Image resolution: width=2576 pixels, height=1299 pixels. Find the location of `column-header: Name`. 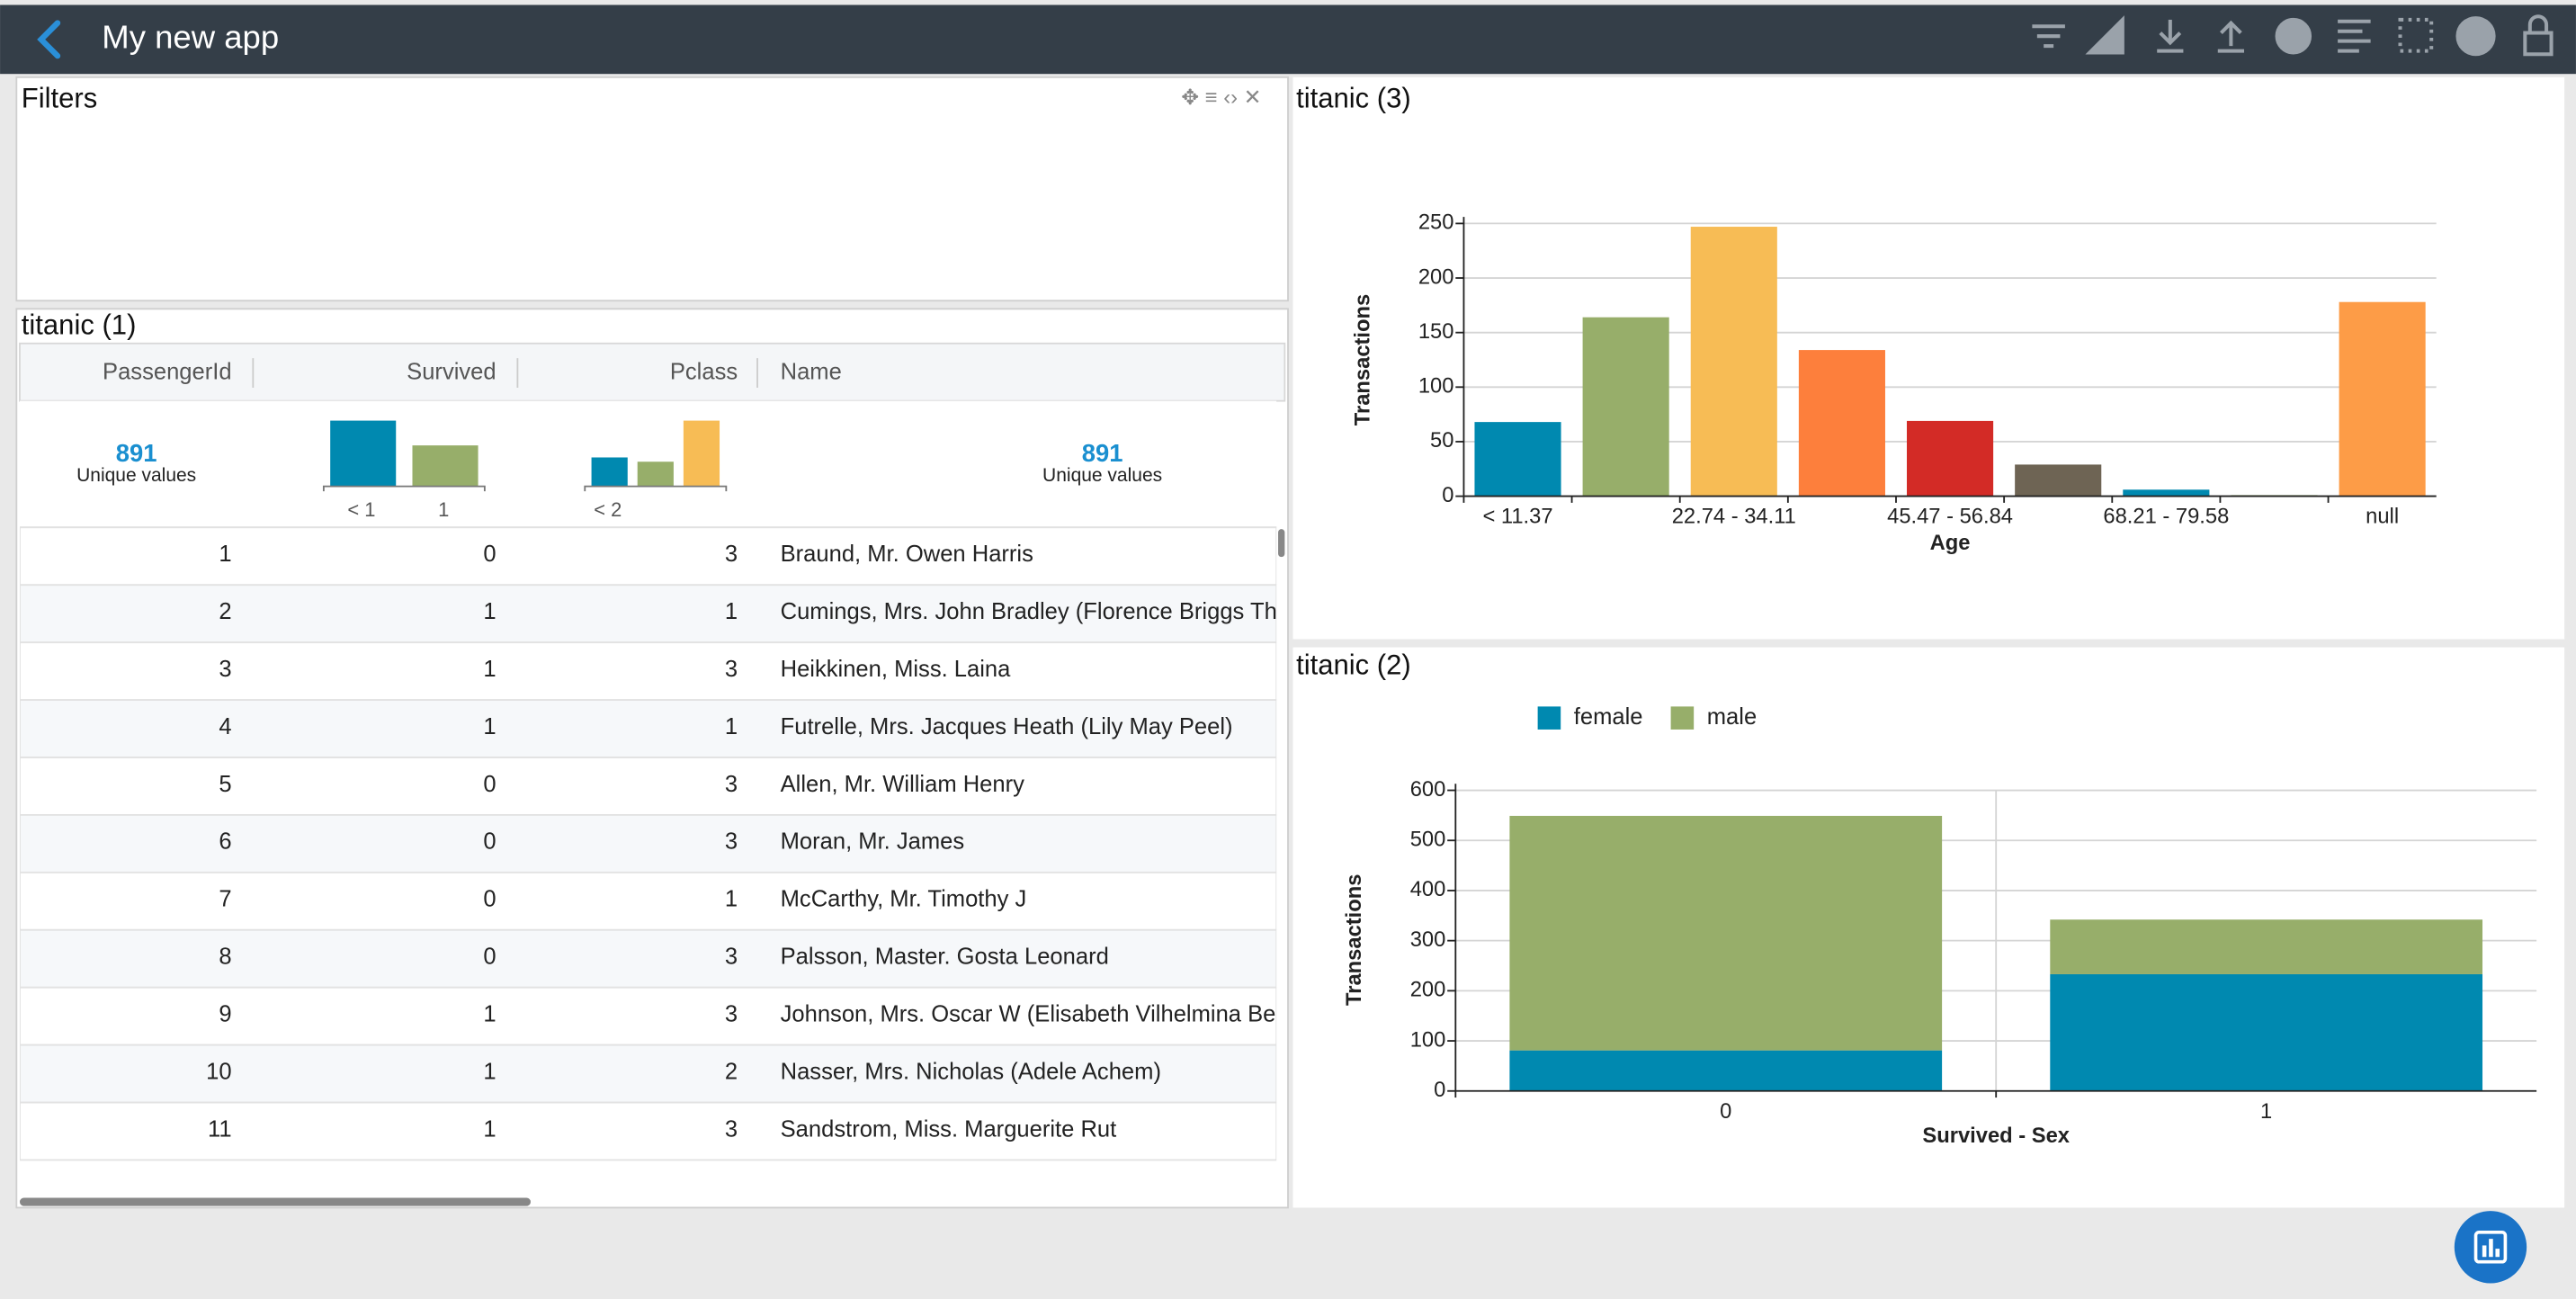

column-header: Name is located at coordinates (811, 371).